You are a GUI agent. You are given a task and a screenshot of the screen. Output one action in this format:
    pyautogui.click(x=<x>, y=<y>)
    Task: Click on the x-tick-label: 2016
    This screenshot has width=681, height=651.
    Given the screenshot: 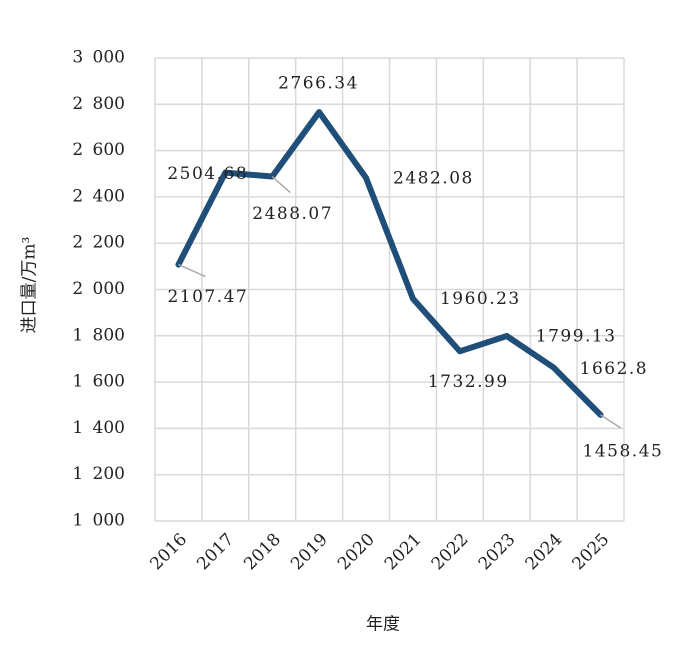 What is the action you would take?
    pyautogui.click(x=168, y=552)
    